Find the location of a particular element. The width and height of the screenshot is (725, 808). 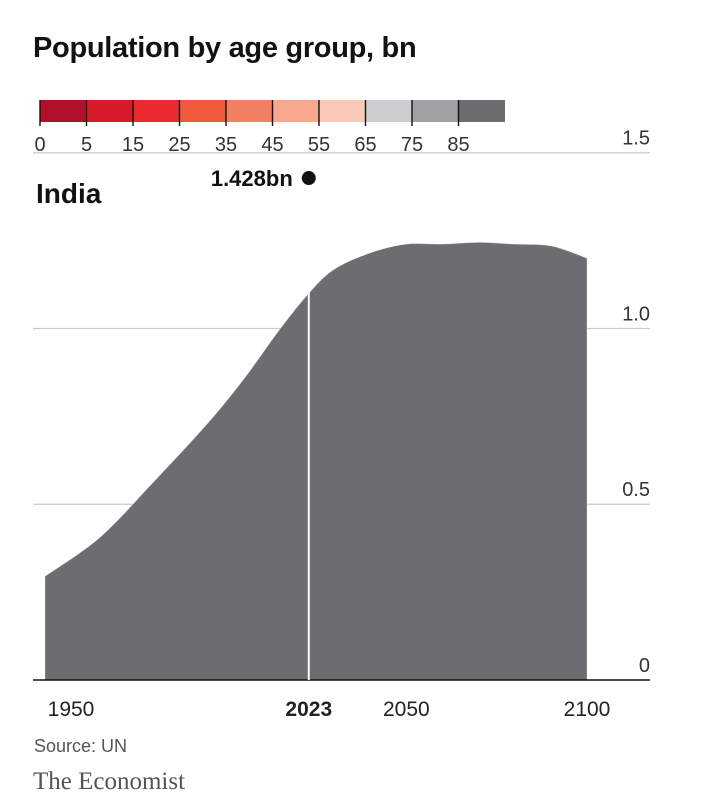

y-tick-label: 1.5 is located at coordinates (636, 139).